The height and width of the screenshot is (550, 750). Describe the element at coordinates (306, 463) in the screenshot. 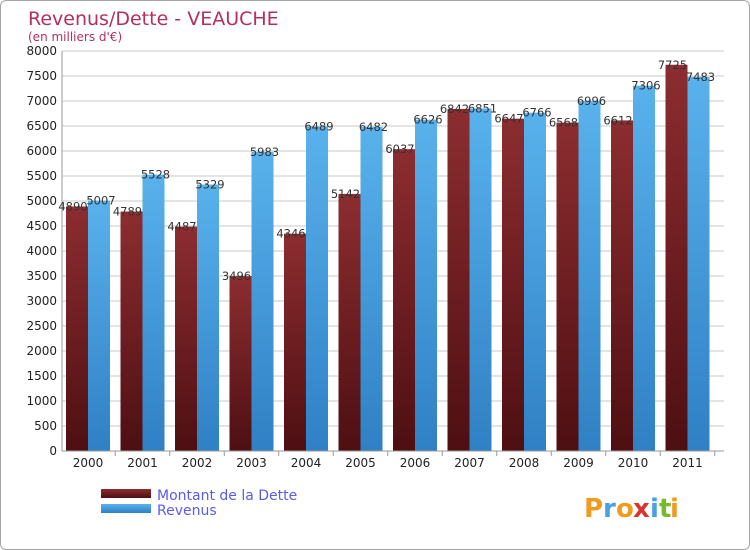

I see `x-tick-label: 2004` at that location.